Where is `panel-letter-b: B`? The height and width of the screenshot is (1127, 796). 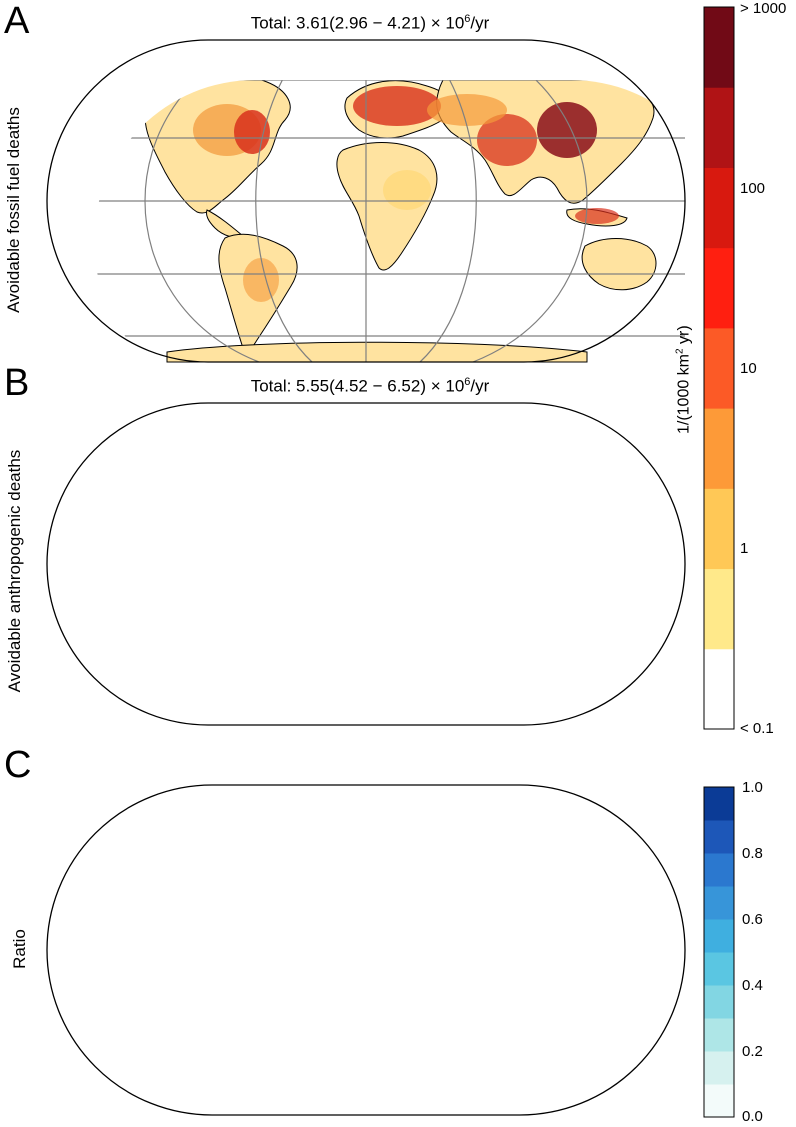 panel-letter-b: B is located at coordinates (17, 383).